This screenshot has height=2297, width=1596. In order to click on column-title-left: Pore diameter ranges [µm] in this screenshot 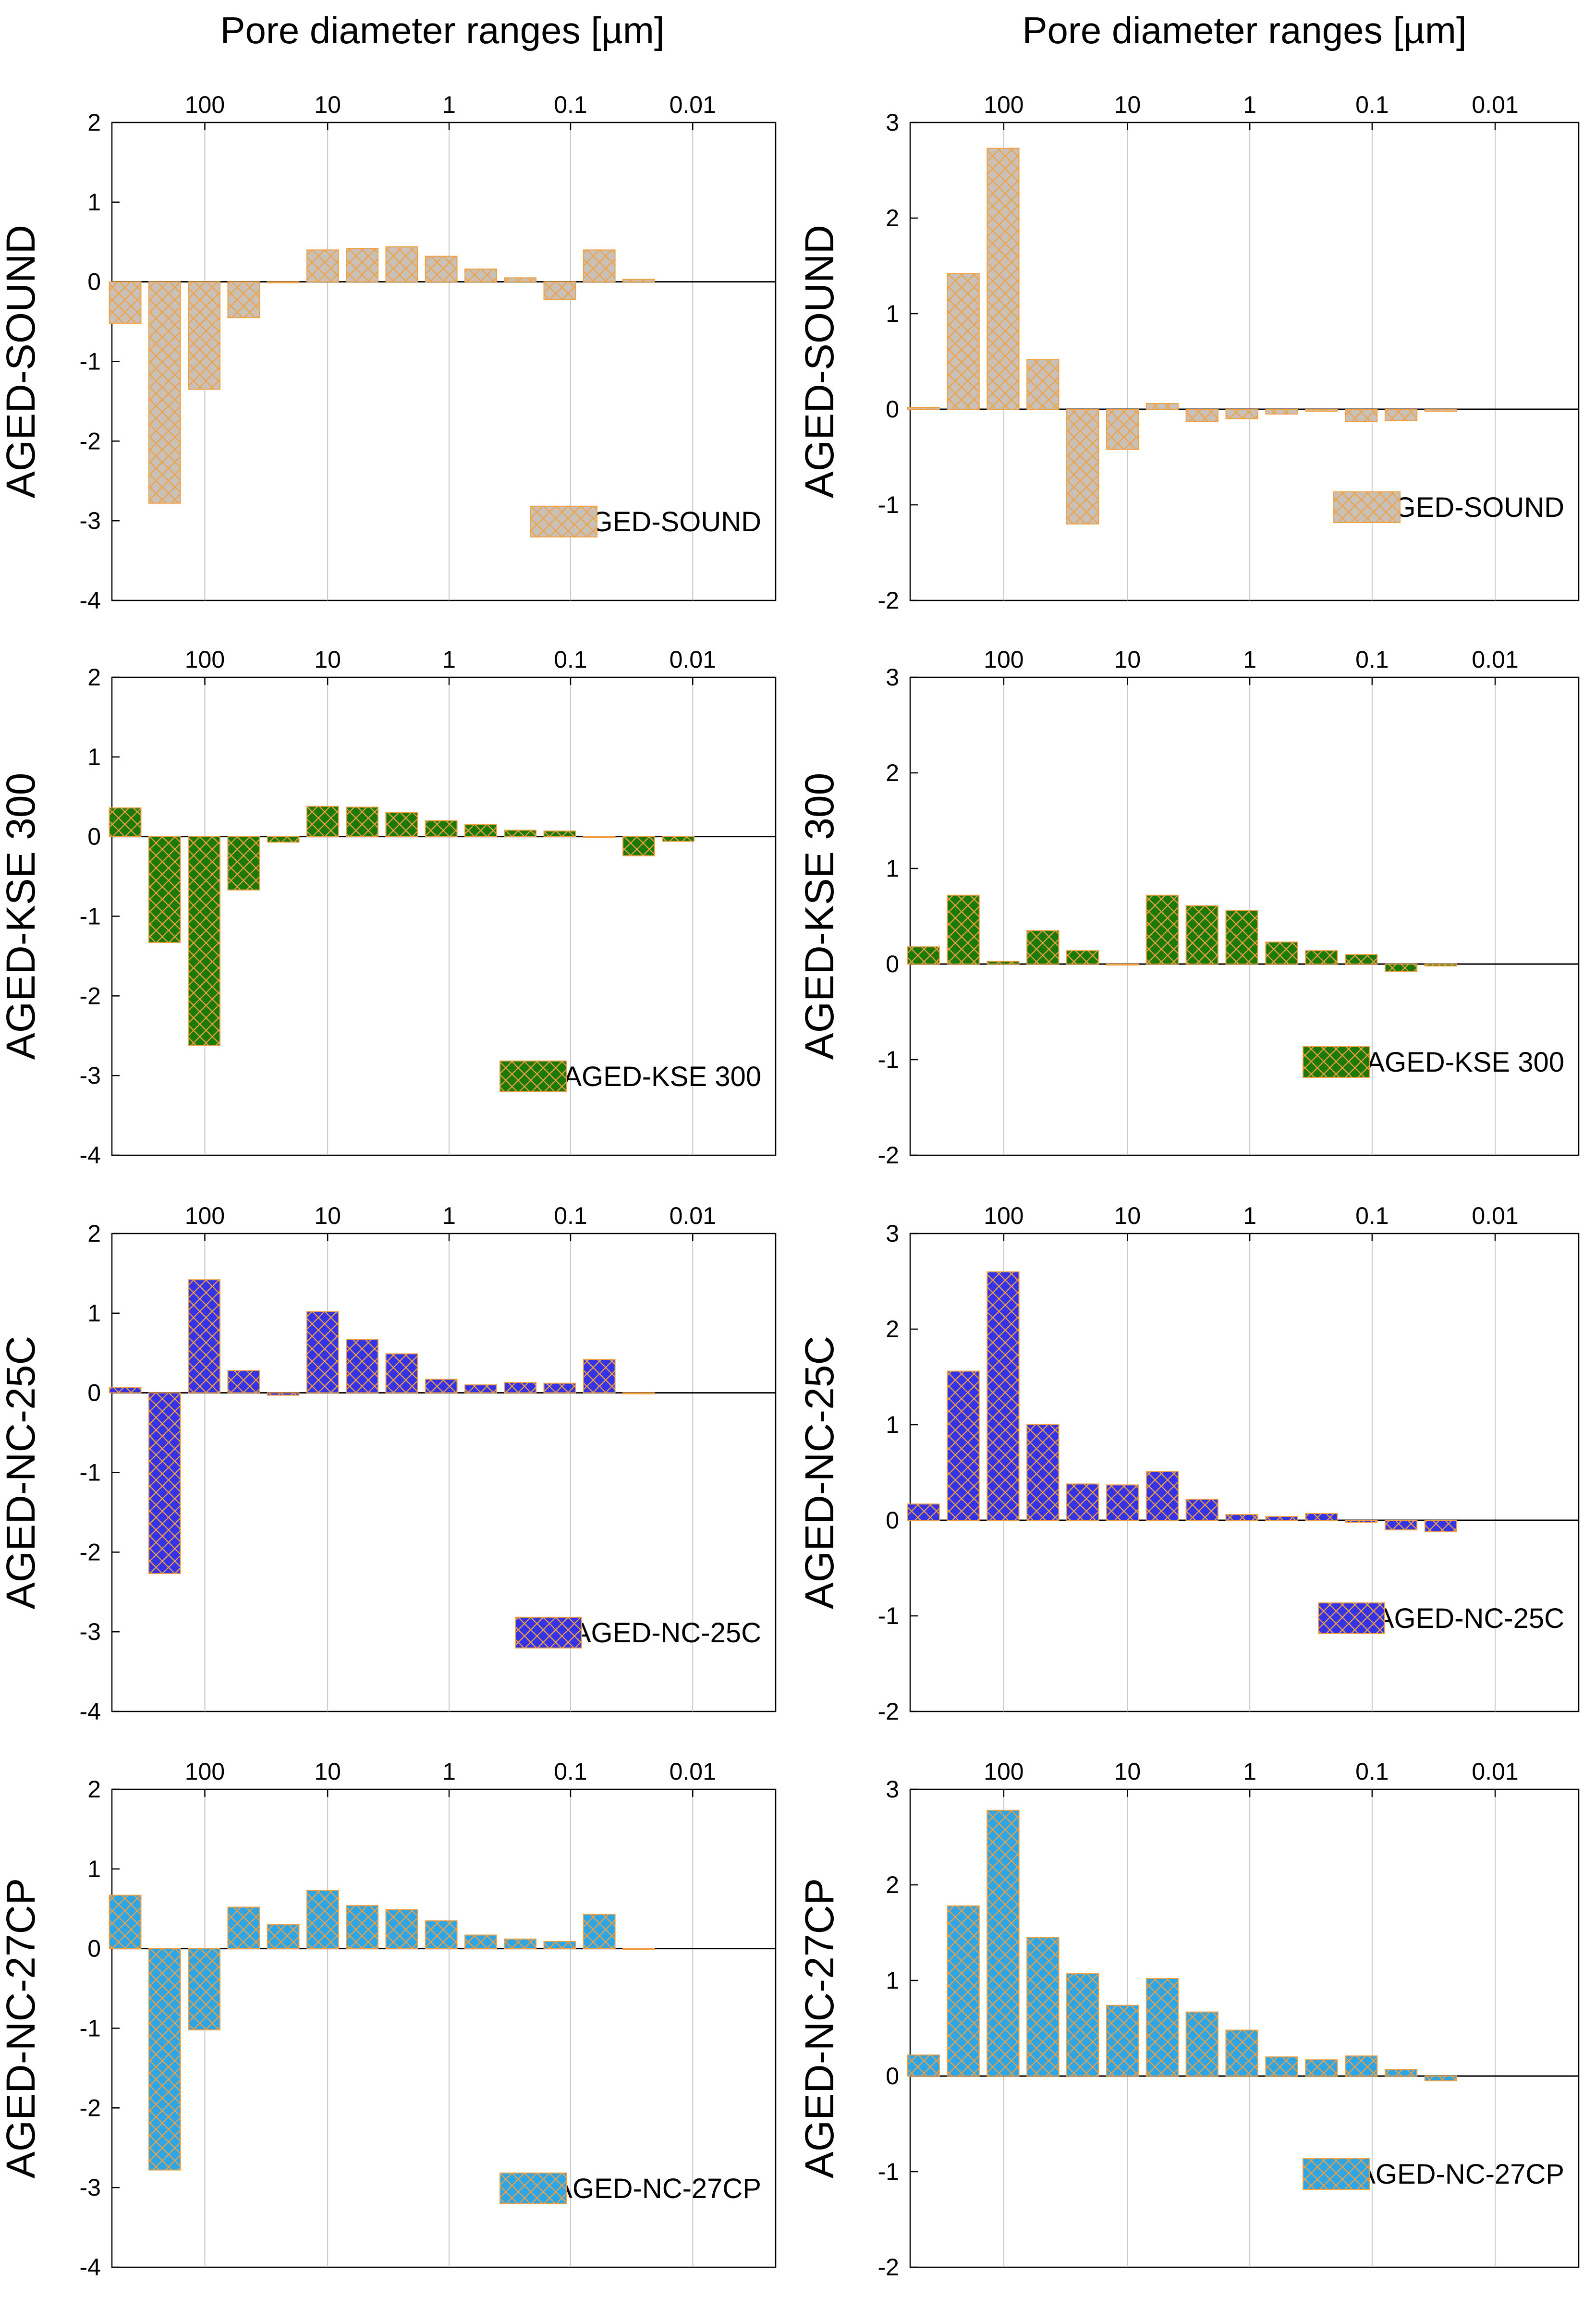, I will do `click(443, 30)`.